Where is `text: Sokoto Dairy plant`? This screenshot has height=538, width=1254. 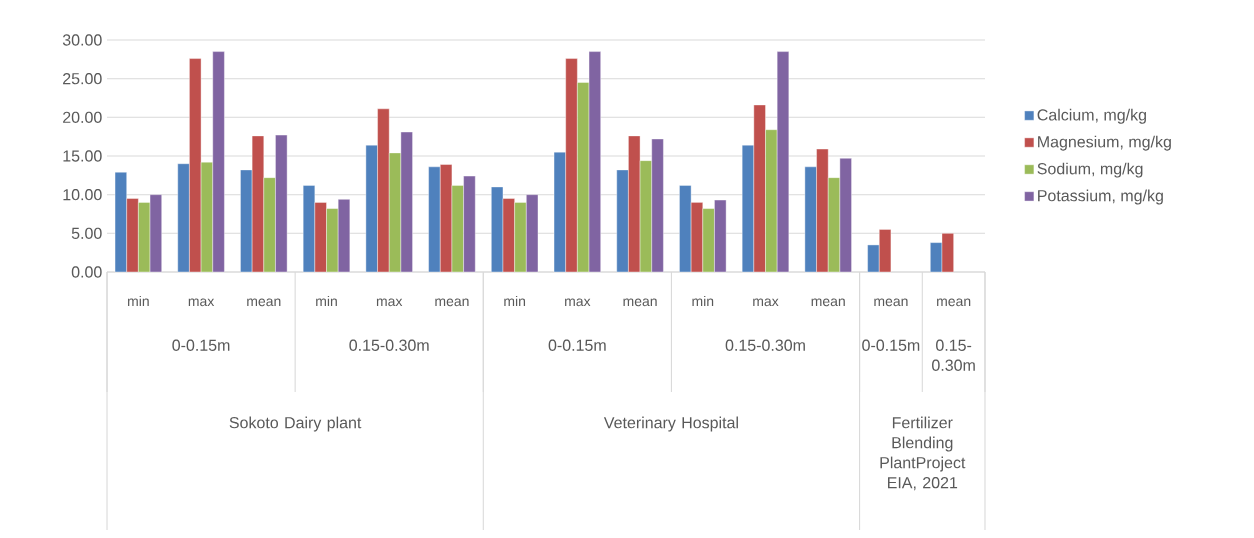
text: Sokoto Dairy plant is located at coordinates (295, 424).